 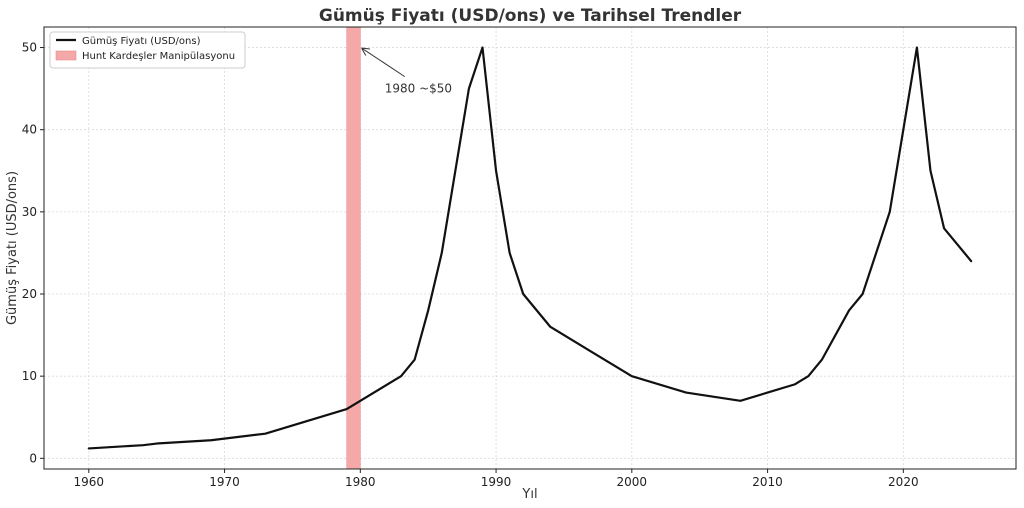 What do you see at coordinates (529, 494) in the screenshot?
I see `x-axis-label: Yıl` at bounding box center [529, 494].